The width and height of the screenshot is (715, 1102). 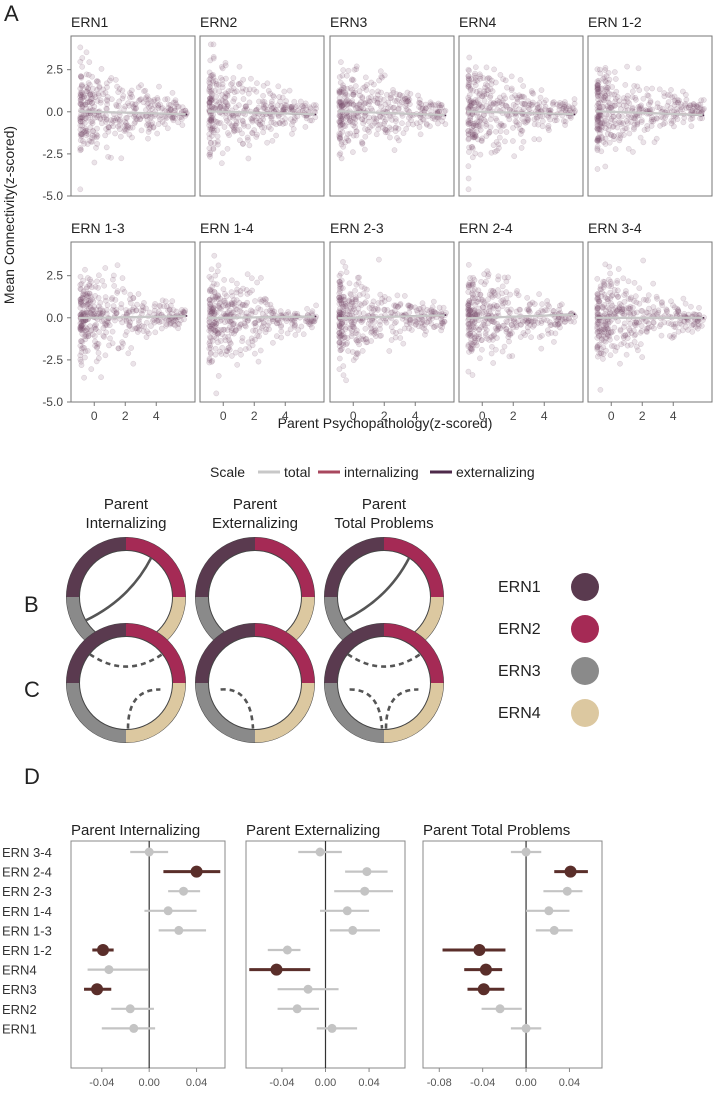 I want to click on scatter-legend: Scale total internalizing externalizing, so click(x=372, y=472).